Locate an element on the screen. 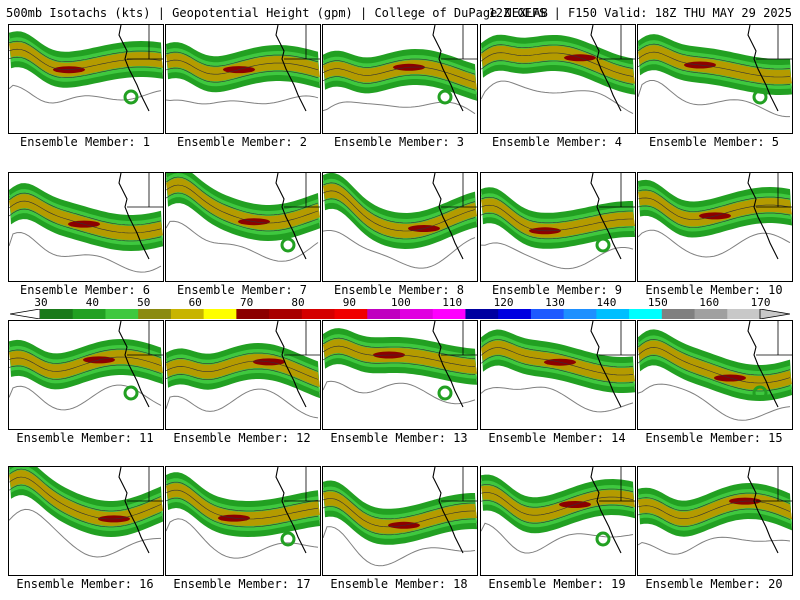 This screenshot has width=800, height=600. ensemble-member-label: Ensemble Member: 19 is located at coordinates (557, 584).